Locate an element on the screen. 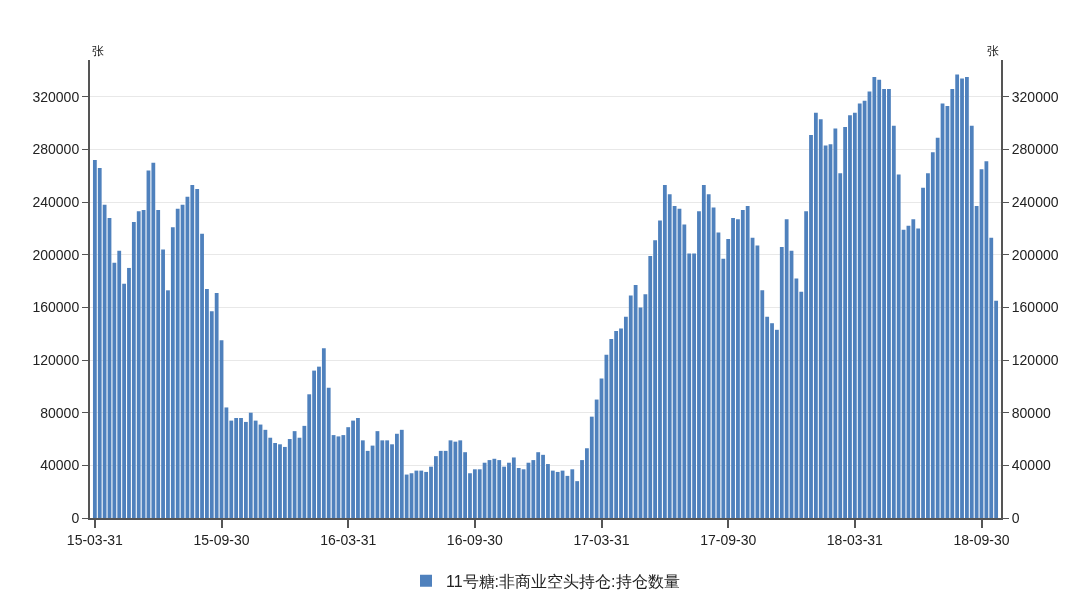 The height and width of the screenshot is (613, 1081). y-tick-label: 320000 is located at coordinates (56, 96).